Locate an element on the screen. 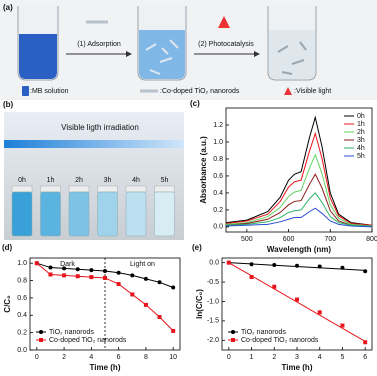  light-icon is located at coordinates (224, 22).